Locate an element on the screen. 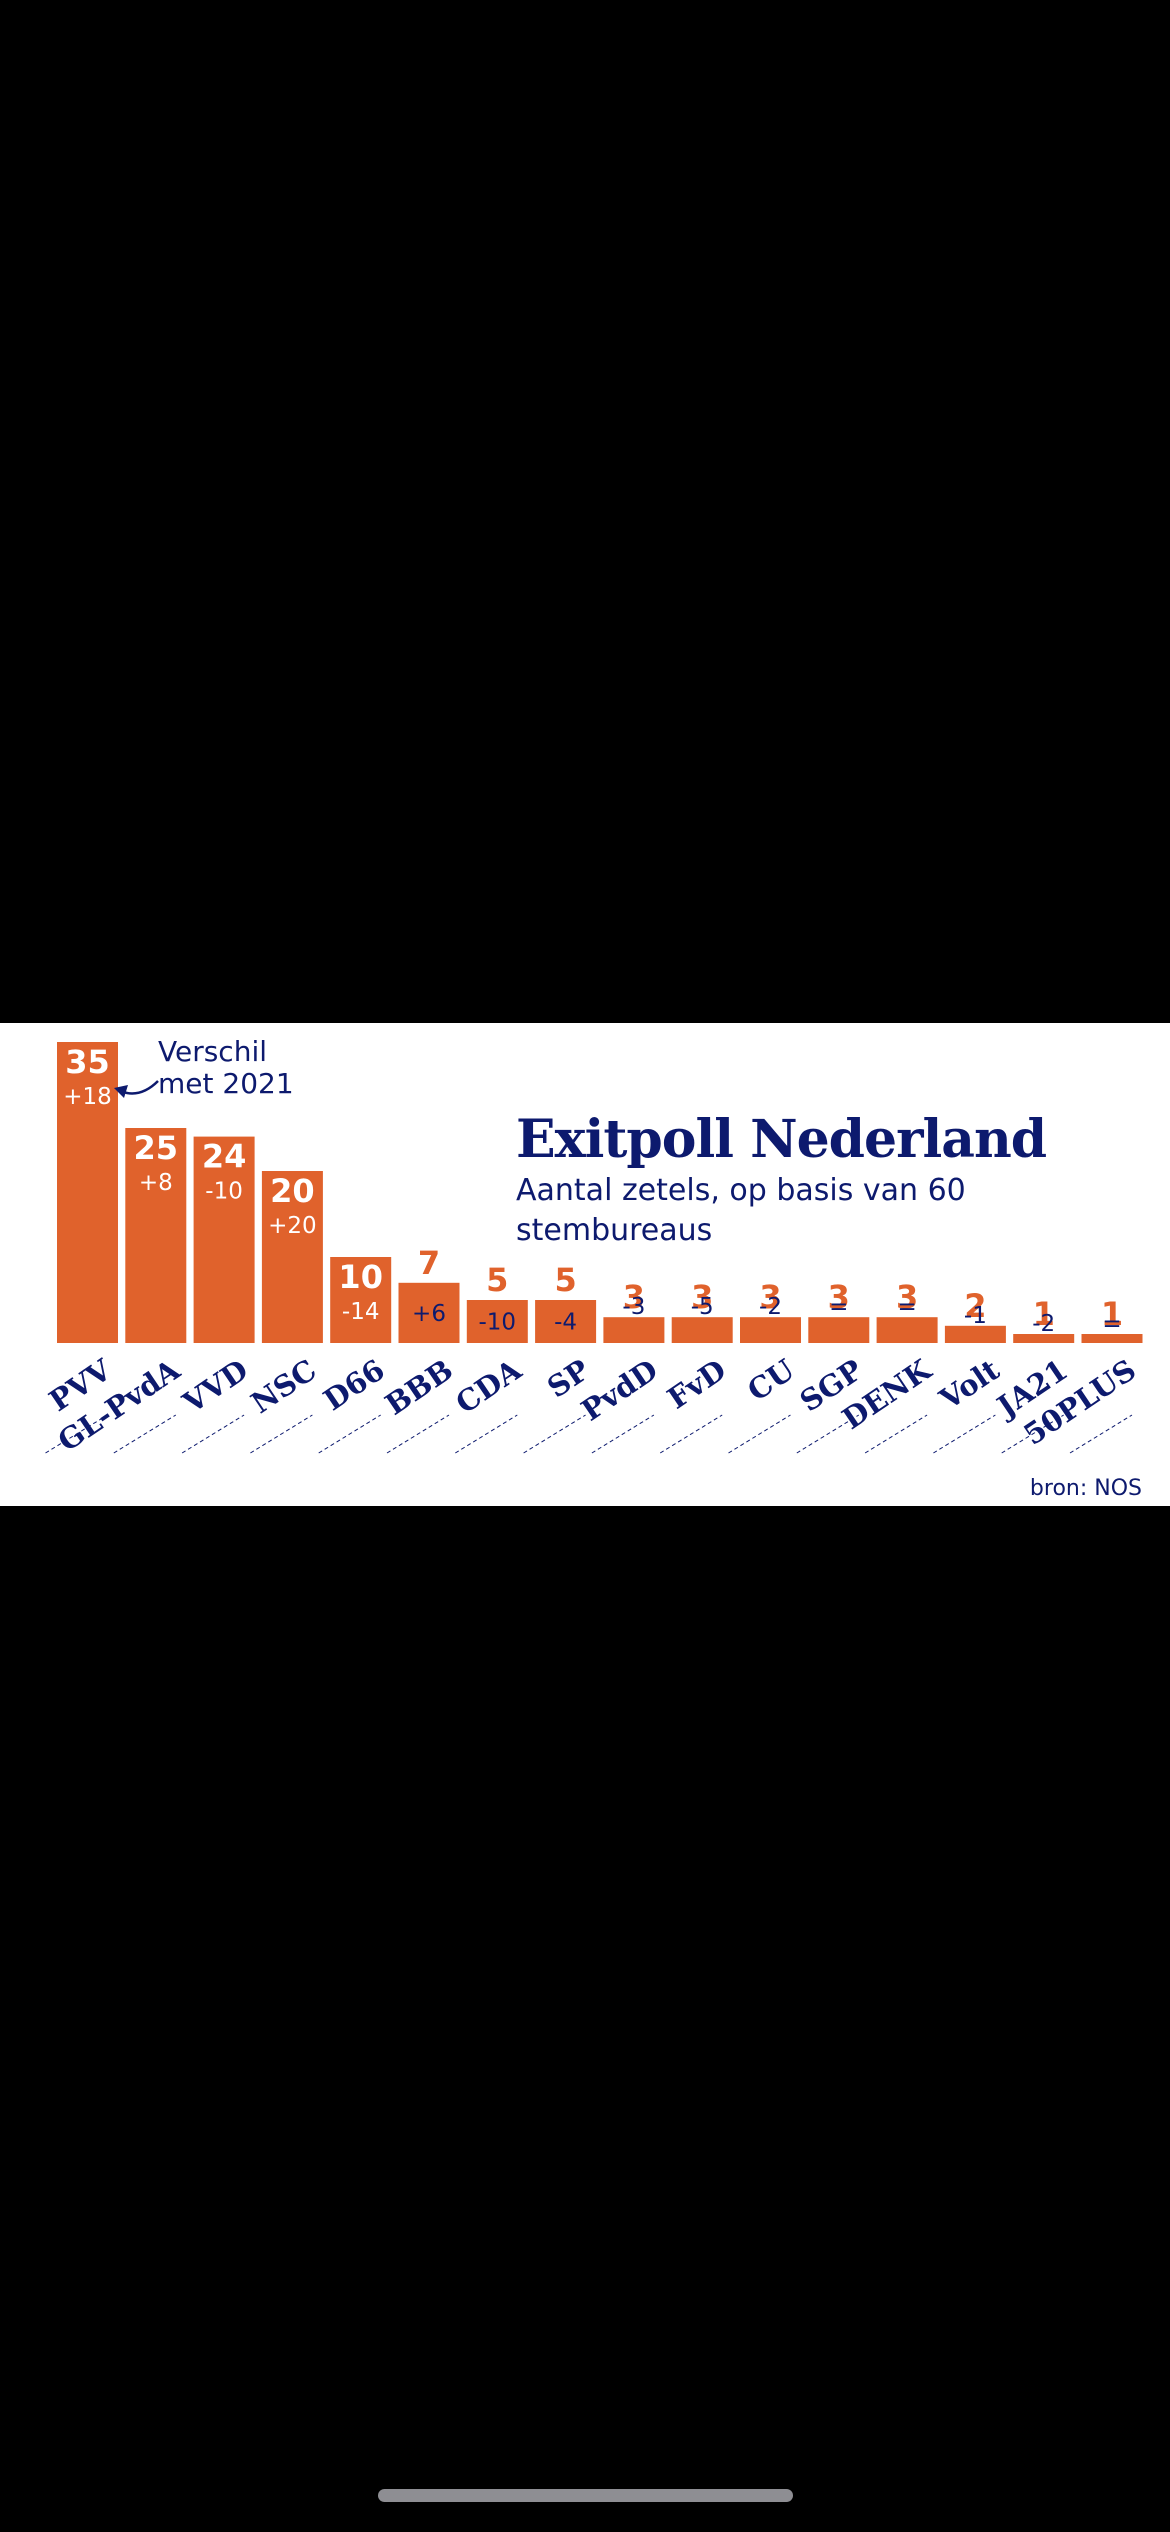 The width and height of the screenshot is (1170, 2532). chart-title: Exitpoll Nederland is located at coordinates (781, 1139).